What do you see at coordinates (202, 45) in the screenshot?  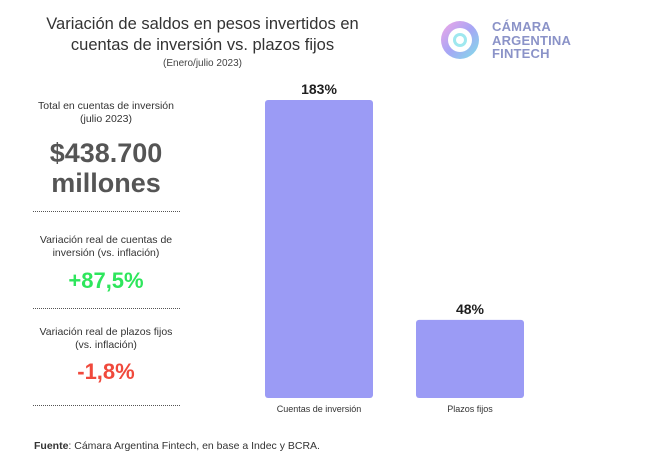 I see `title-line-2: cuentas de inversión vs. plazos fijos` at bounding box center [202, 45].